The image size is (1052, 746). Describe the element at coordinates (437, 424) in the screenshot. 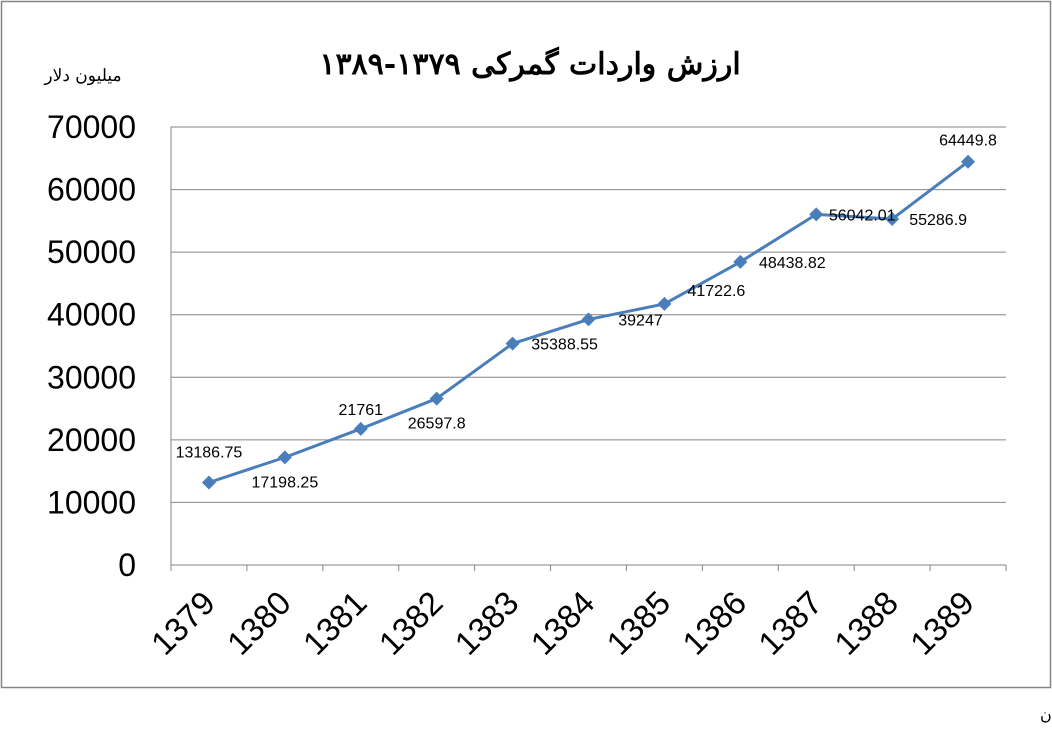

I see `data-label-1382: 26597.8` at that location.